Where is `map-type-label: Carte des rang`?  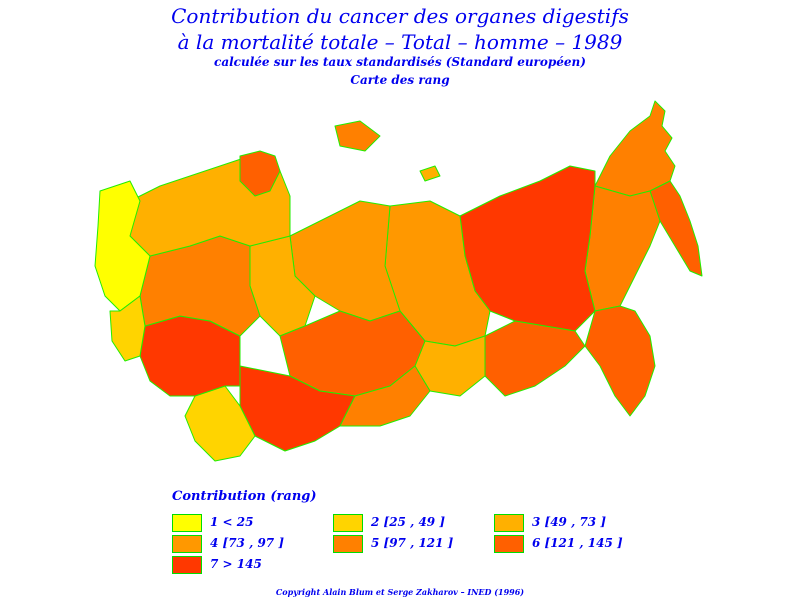 map-type-label: Carte des rang is located at coordinates (400, 80).